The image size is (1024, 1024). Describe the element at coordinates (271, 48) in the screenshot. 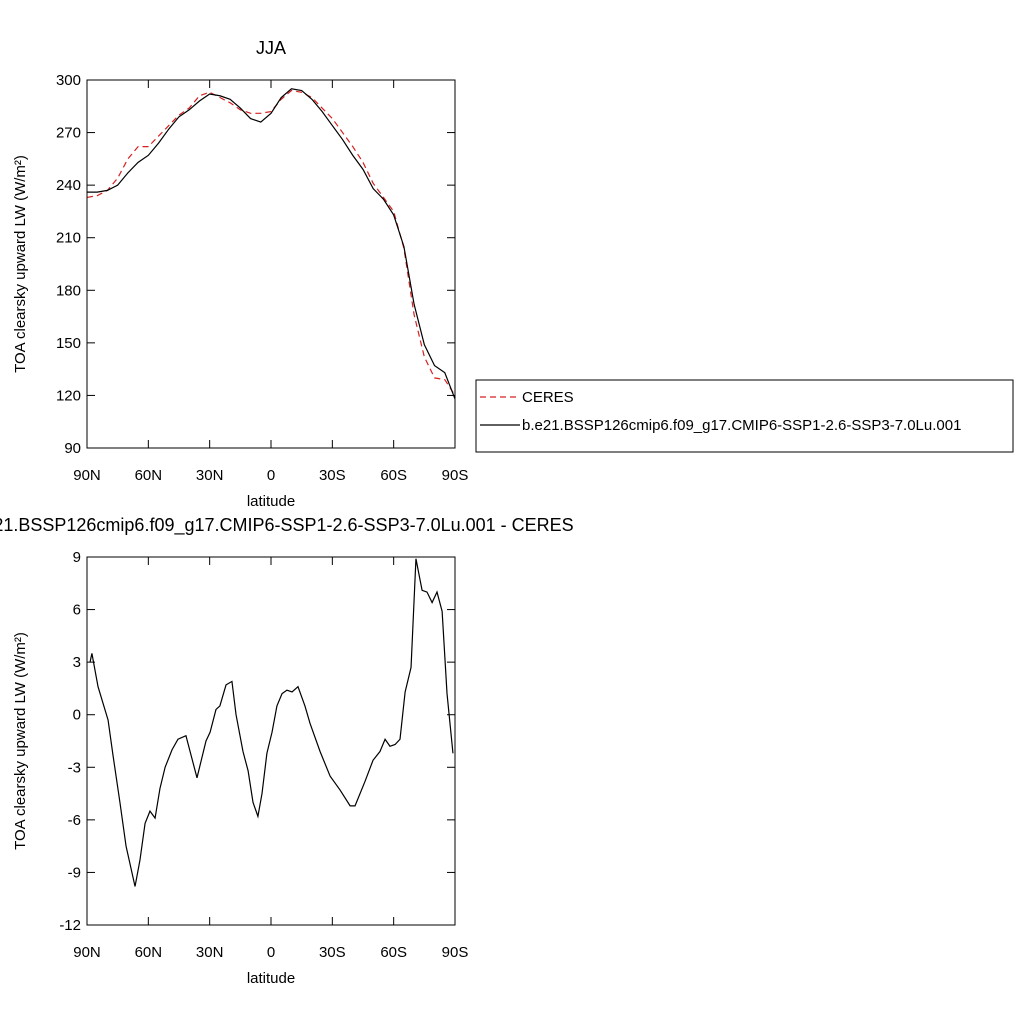

I see `chart-title: JJA` at that location.